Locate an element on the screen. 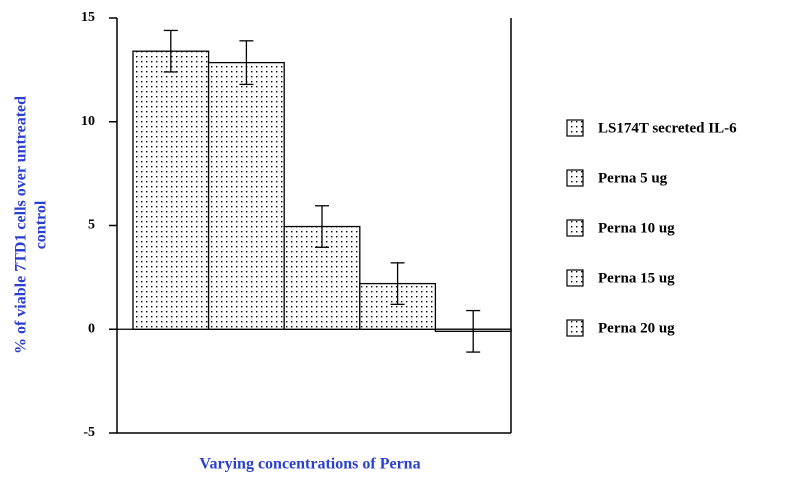 The image size is (809, 479). y-axis-label-line: % of viable 7TD1 cells over untreated is located at coordinates (21, 225).